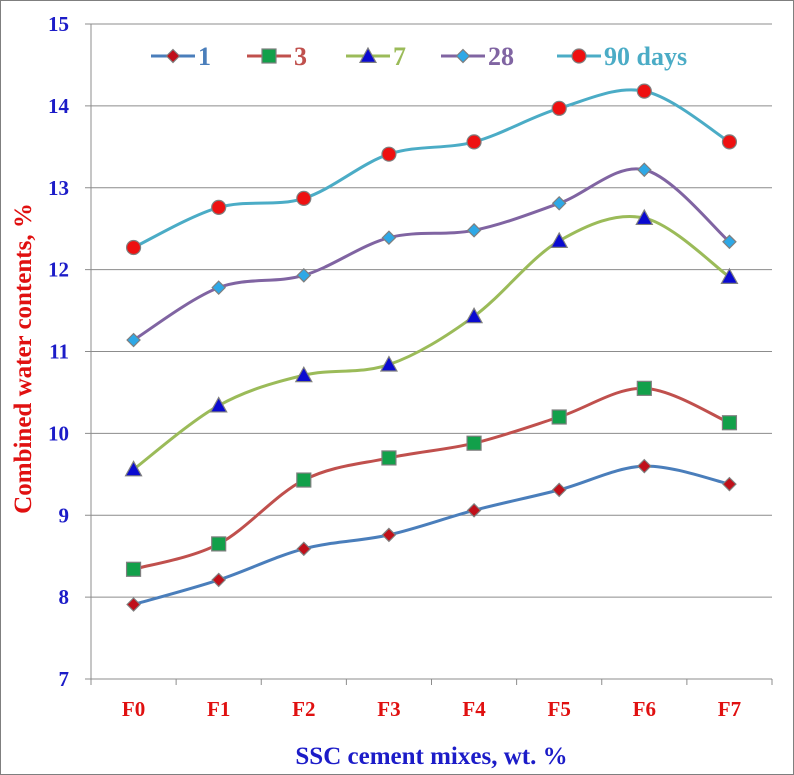  I want to click on y-axis-title: Combined water contents, %, so click(23, 358).